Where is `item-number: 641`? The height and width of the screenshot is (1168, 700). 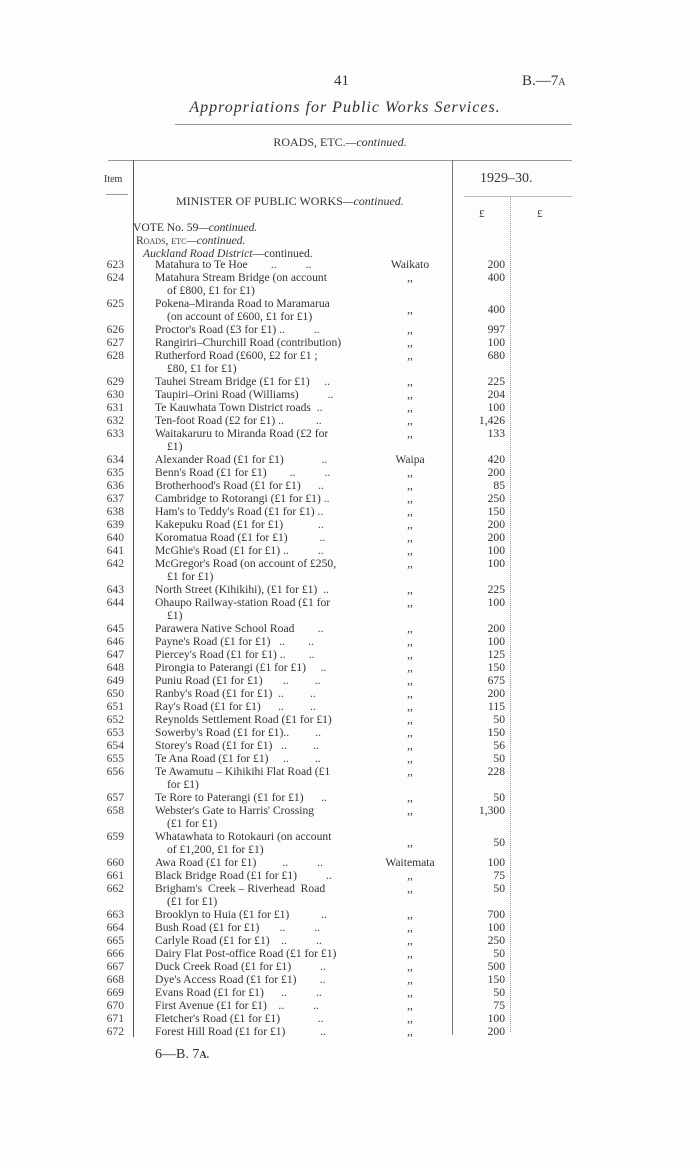
item-number: 641 is located at coordinates (115, 550).